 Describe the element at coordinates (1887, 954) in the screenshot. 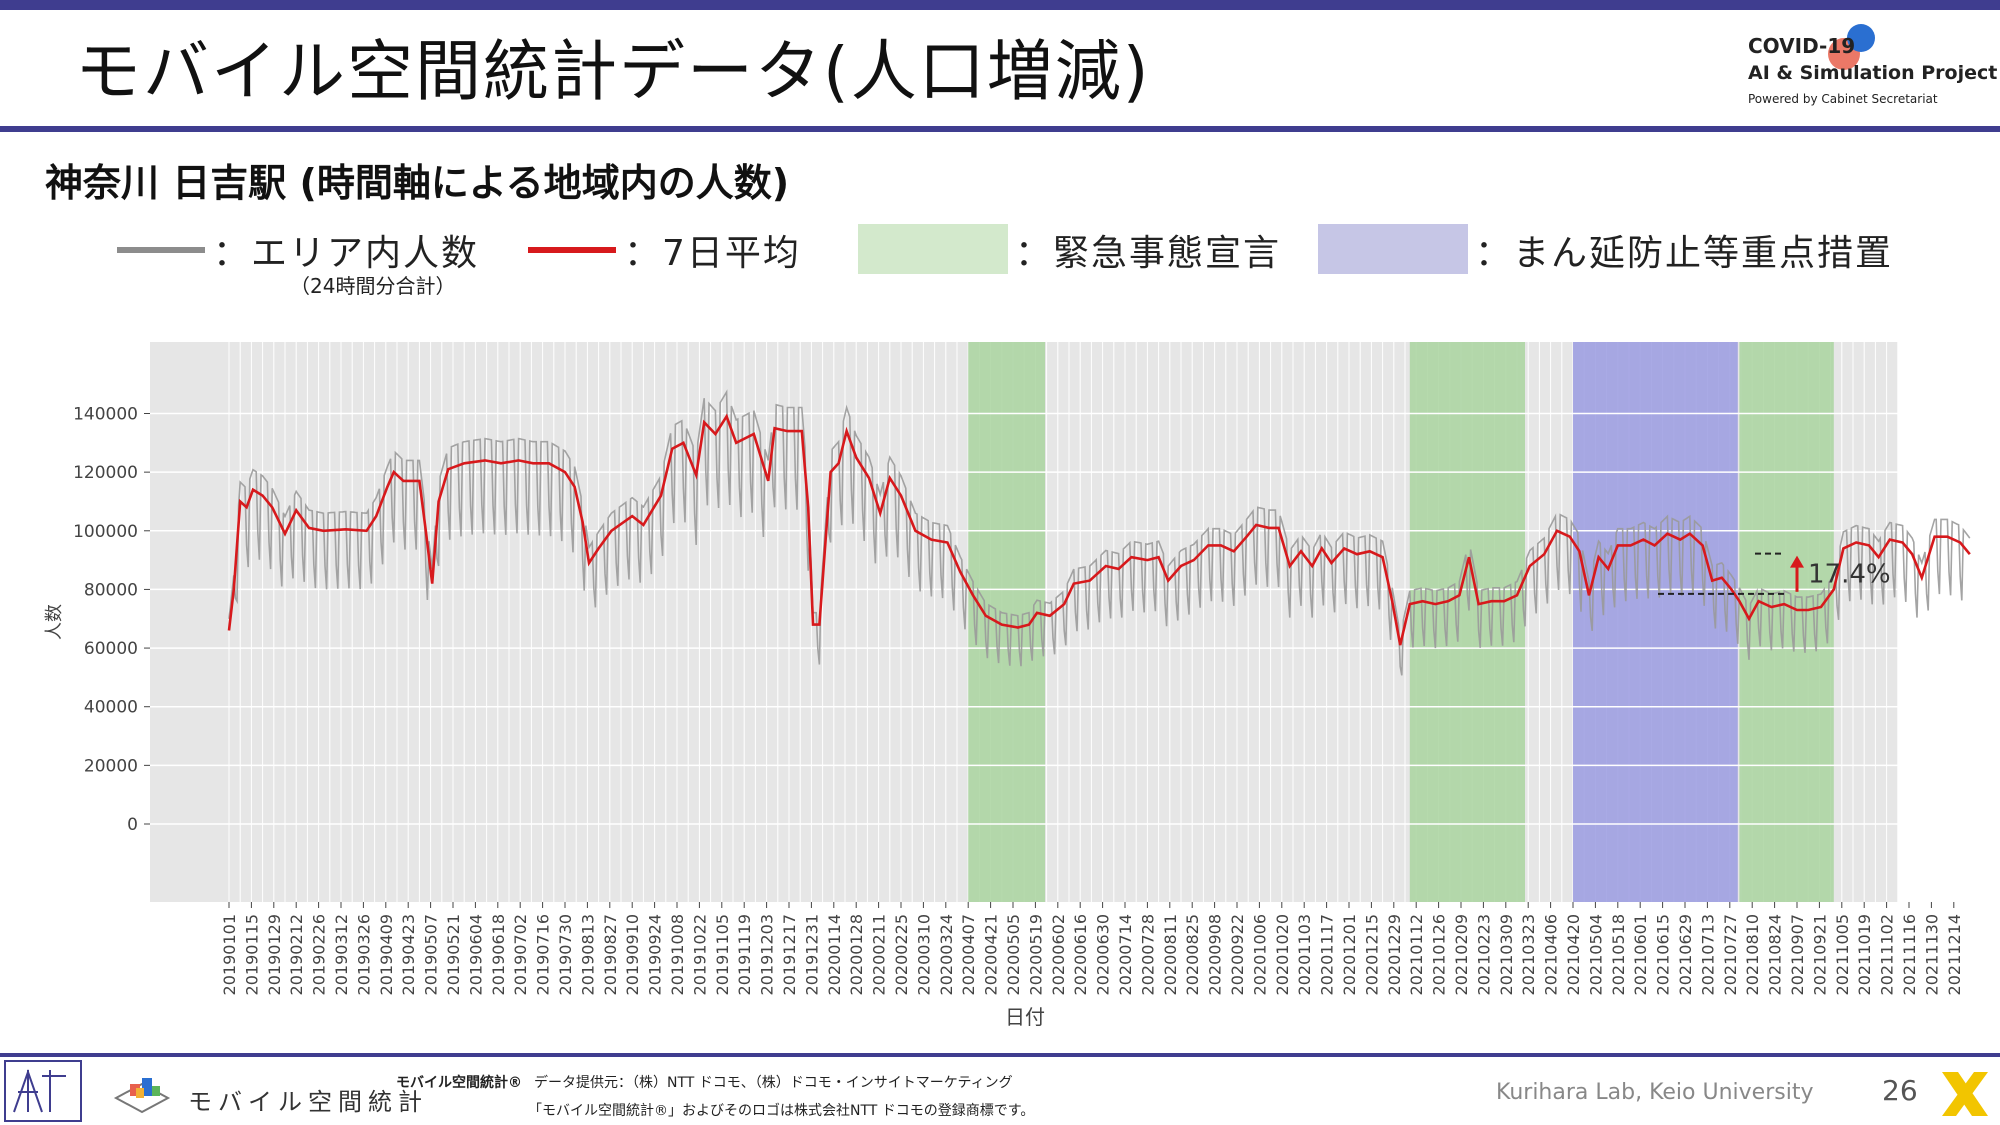

I see `x-tick-label: 20211102` at that location.